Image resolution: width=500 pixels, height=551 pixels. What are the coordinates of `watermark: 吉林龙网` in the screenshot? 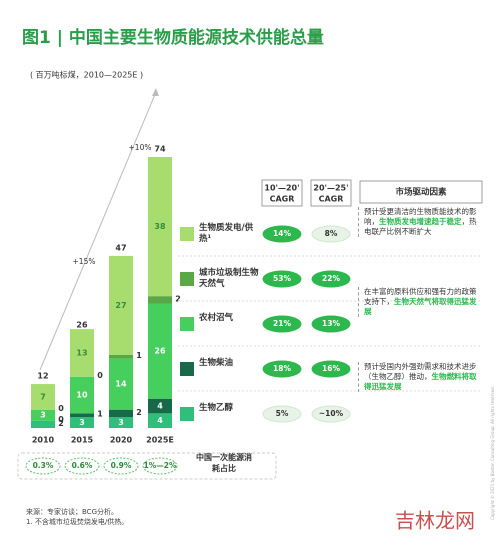 It's located at (435, 521).